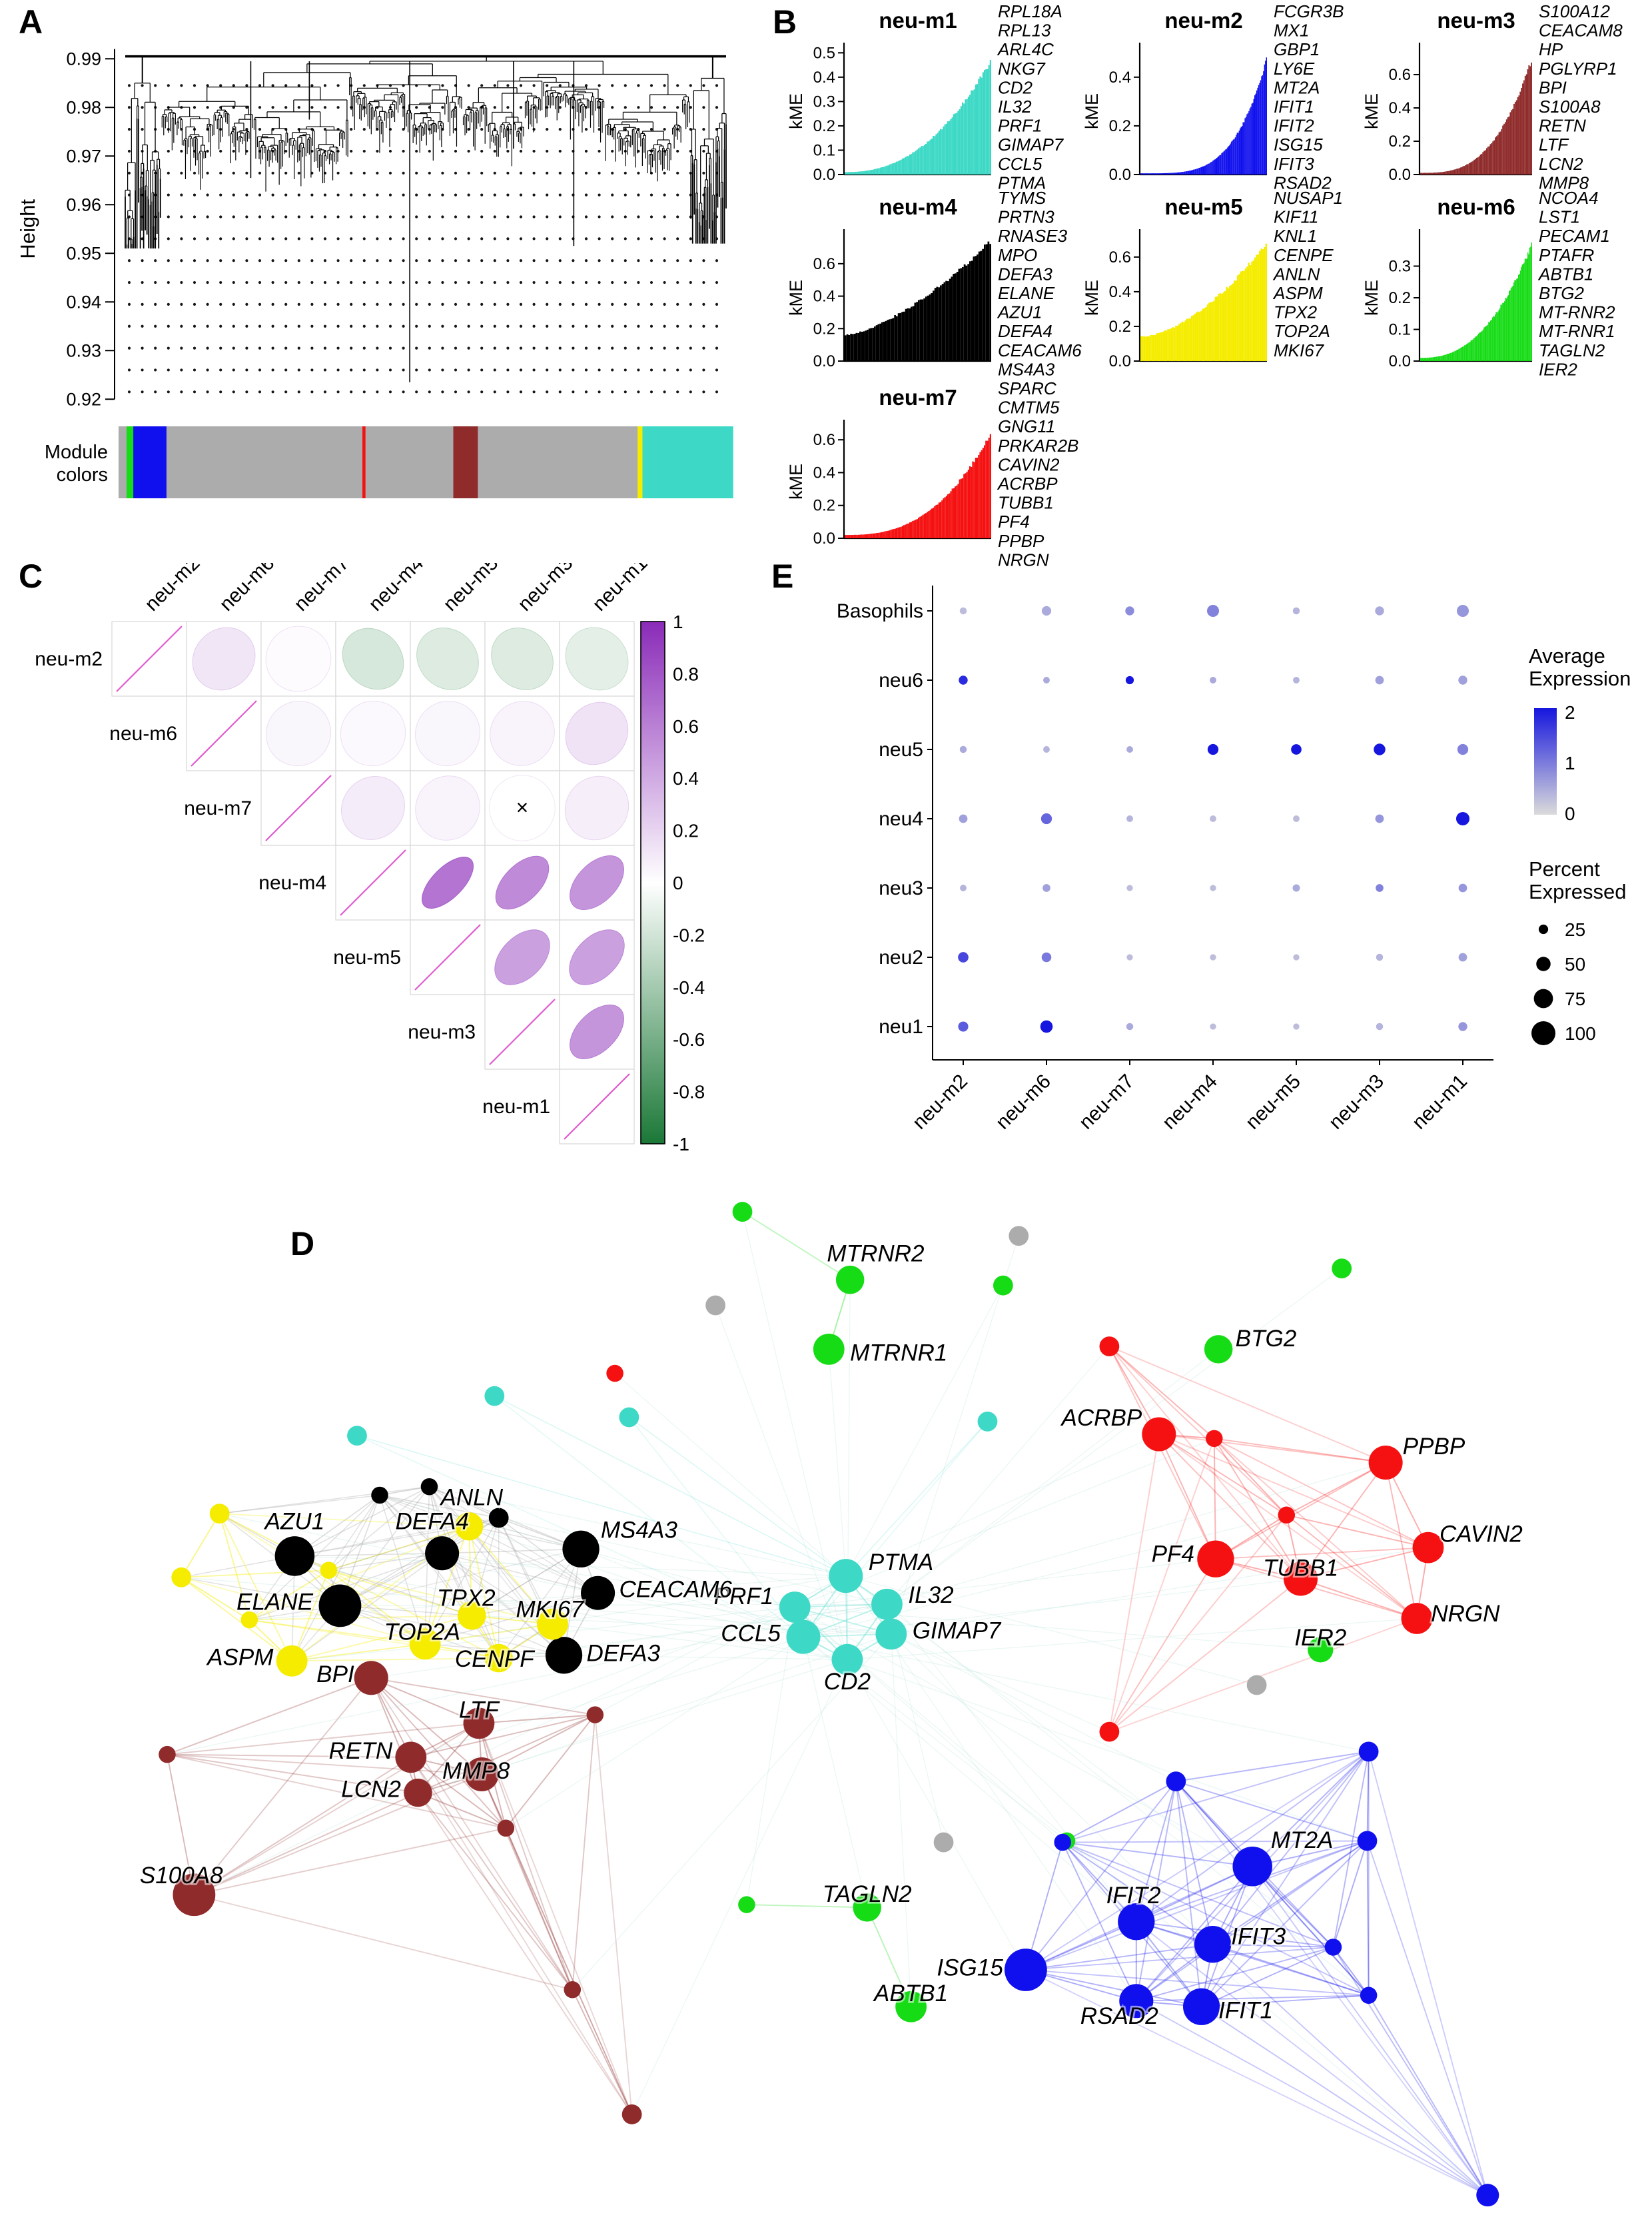 The height and width of the screenshot is (2221, 1652). Describe the element at coordinates (1297, 293) in the screenshot. I see `svg-text: ASPM` at that location.